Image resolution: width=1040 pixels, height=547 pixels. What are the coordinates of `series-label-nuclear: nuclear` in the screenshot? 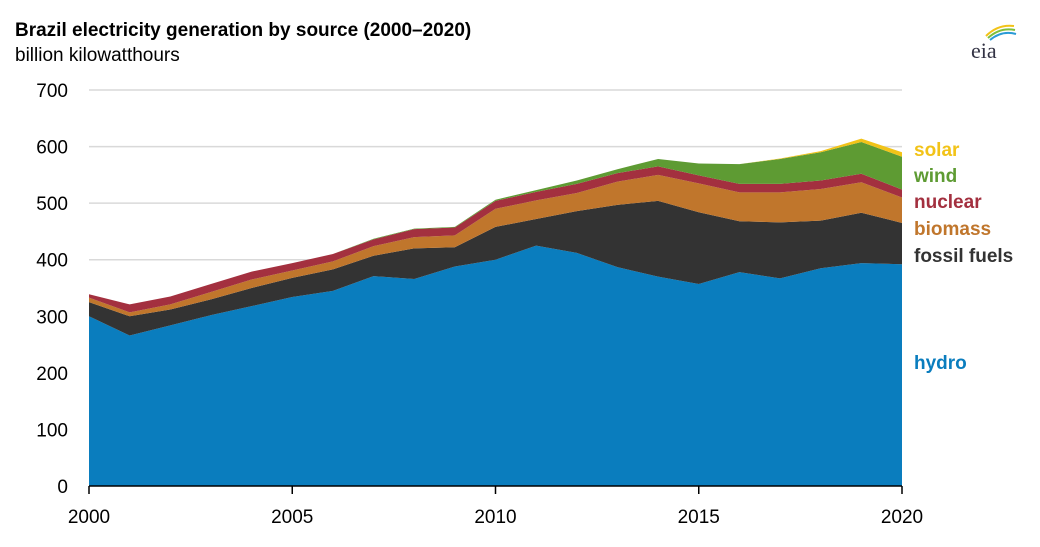 It's located at (948, 202).